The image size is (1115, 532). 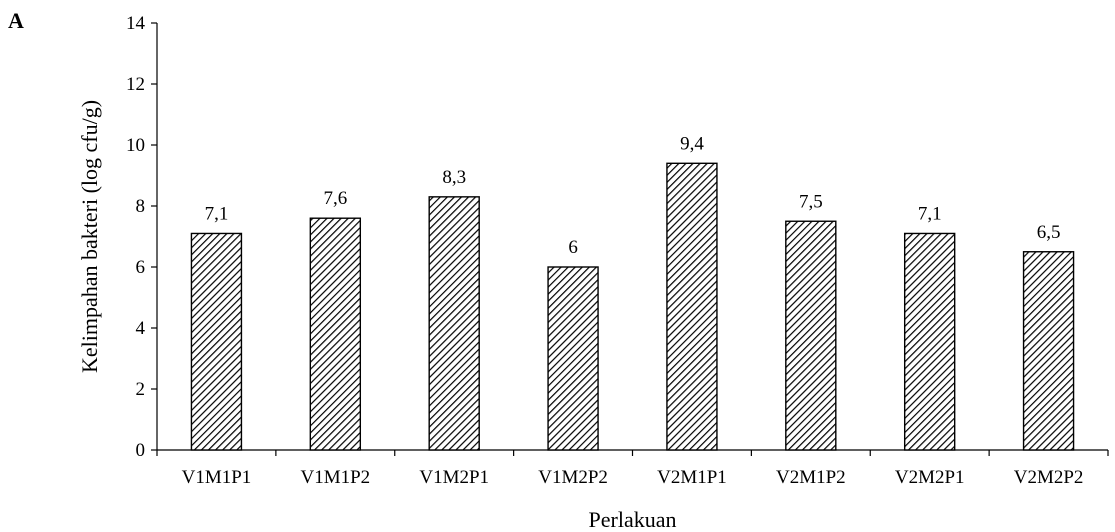 What do you see at coordinates (335, 477) in the screenshot?
I see `x-tick-label: V1M1P2` at bounding box center [335, 477].